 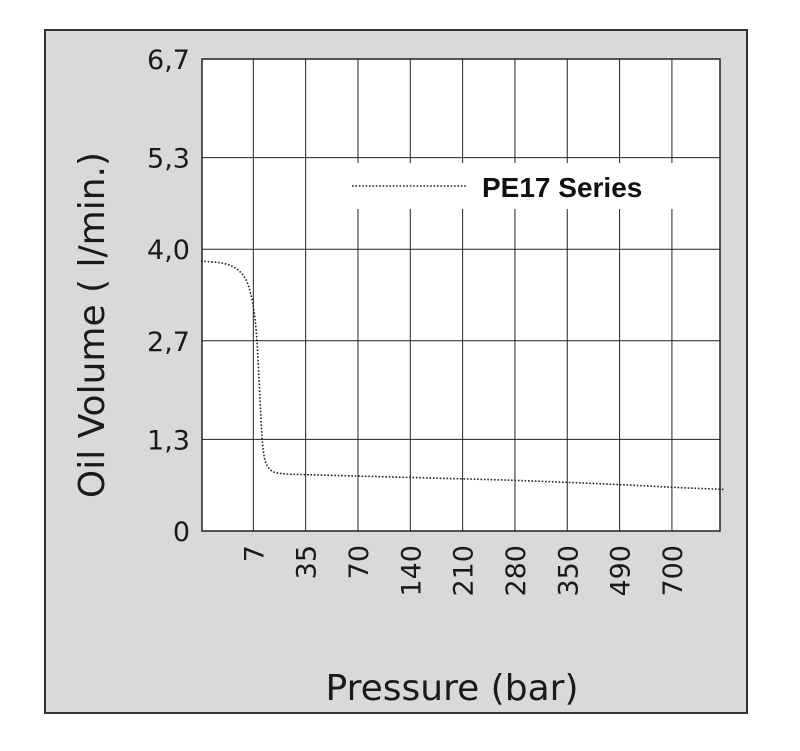 I want to click on x-tick-label: 210, so click(x=464, y=571).